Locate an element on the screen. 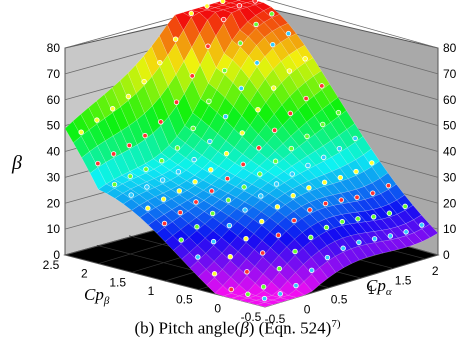  cp-beta-axis-title: Cpβ is located at coordinates (97, 296).